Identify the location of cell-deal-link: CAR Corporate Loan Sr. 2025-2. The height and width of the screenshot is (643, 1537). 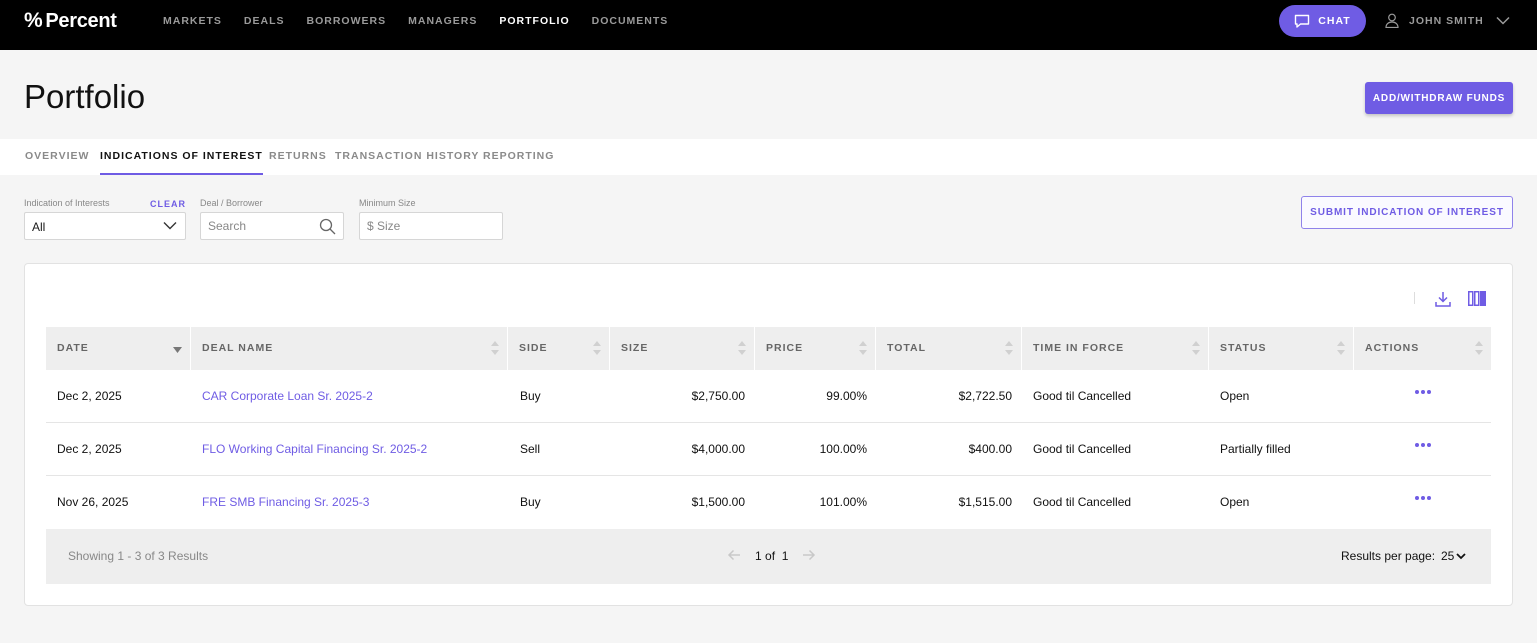
(287, 396).